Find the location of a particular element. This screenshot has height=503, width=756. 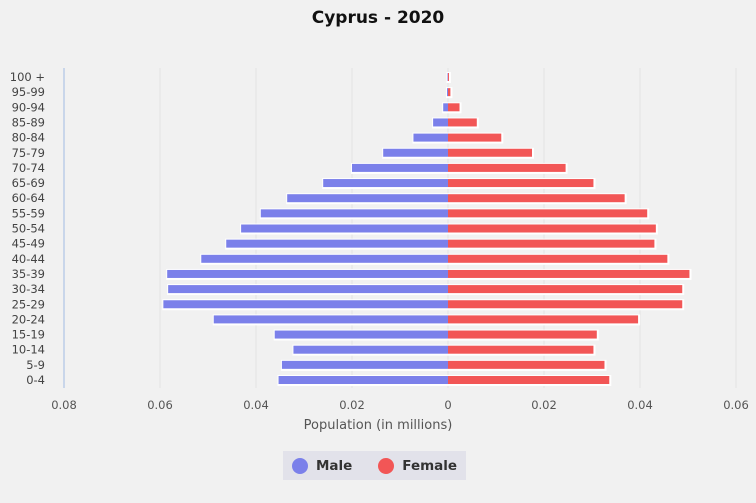

legend-label-male: Male is located at coordinates (334, 465).